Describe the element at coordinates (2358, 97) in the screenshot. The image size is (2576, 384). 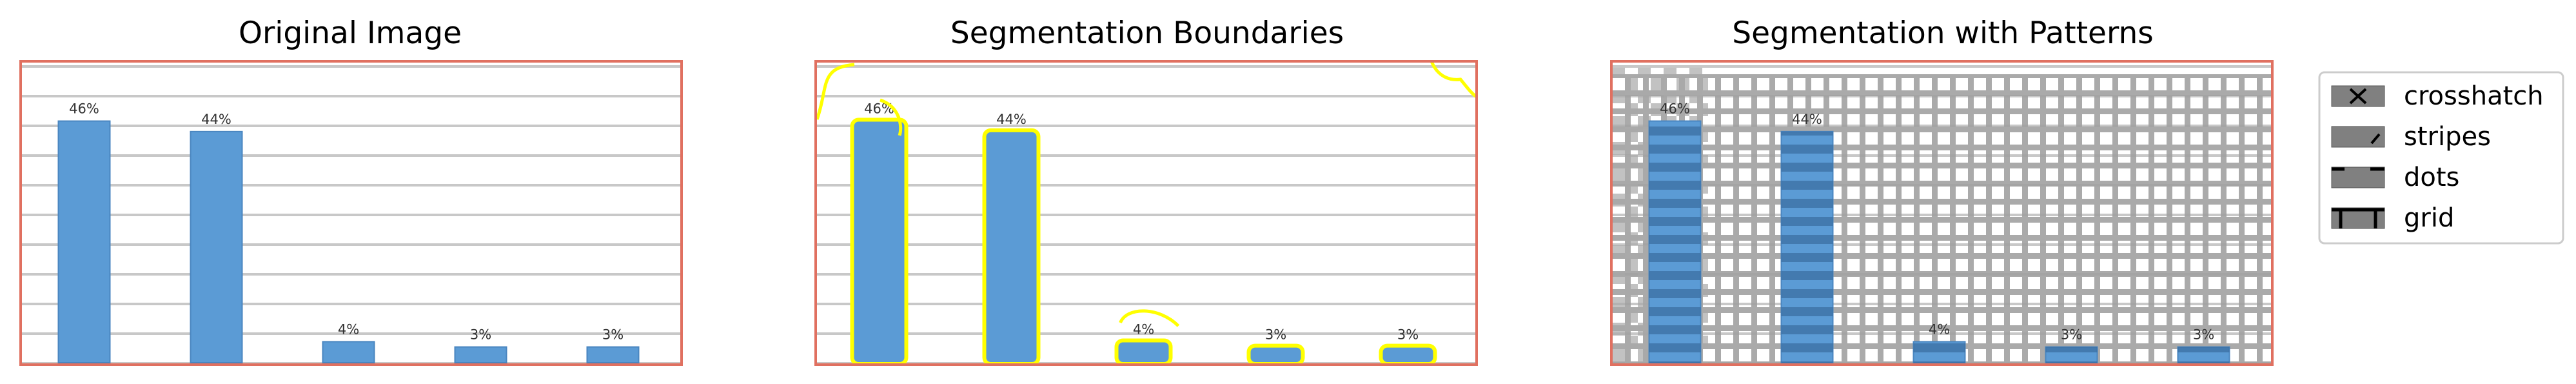
I see `crosshatch-icon` at that location.